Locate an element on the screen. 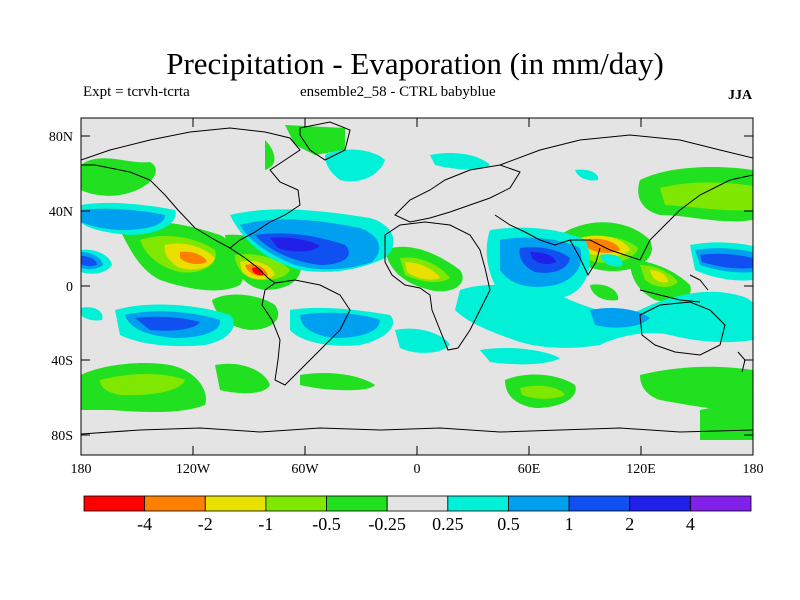 The width and height of the screenshot is (800, 600). colorbar-label: 4 is located at coordinates (690, 524).